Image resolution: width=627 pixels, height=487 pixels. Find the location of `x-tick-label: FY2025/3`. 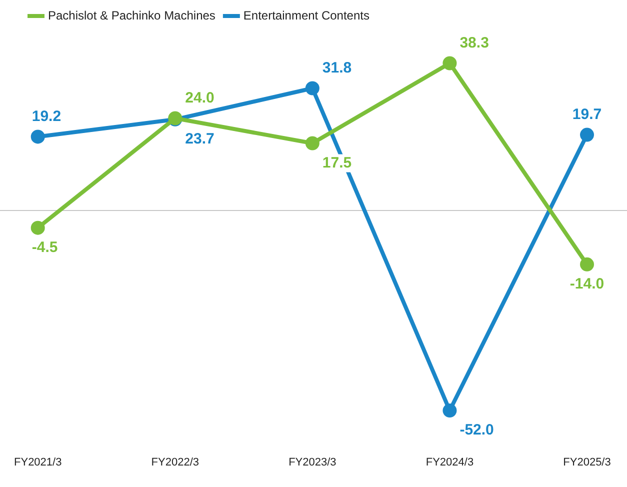

x-tick-label: FY2025/3 is located at coordinates (587, 462).